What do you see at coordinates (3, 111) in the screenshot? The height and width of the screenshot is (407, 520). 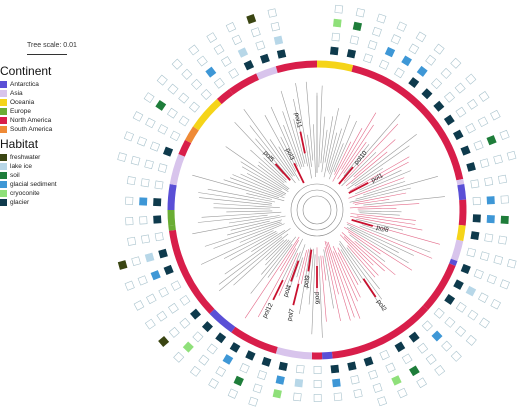 I see `swatch-europe` at bounding box center [3, 111].